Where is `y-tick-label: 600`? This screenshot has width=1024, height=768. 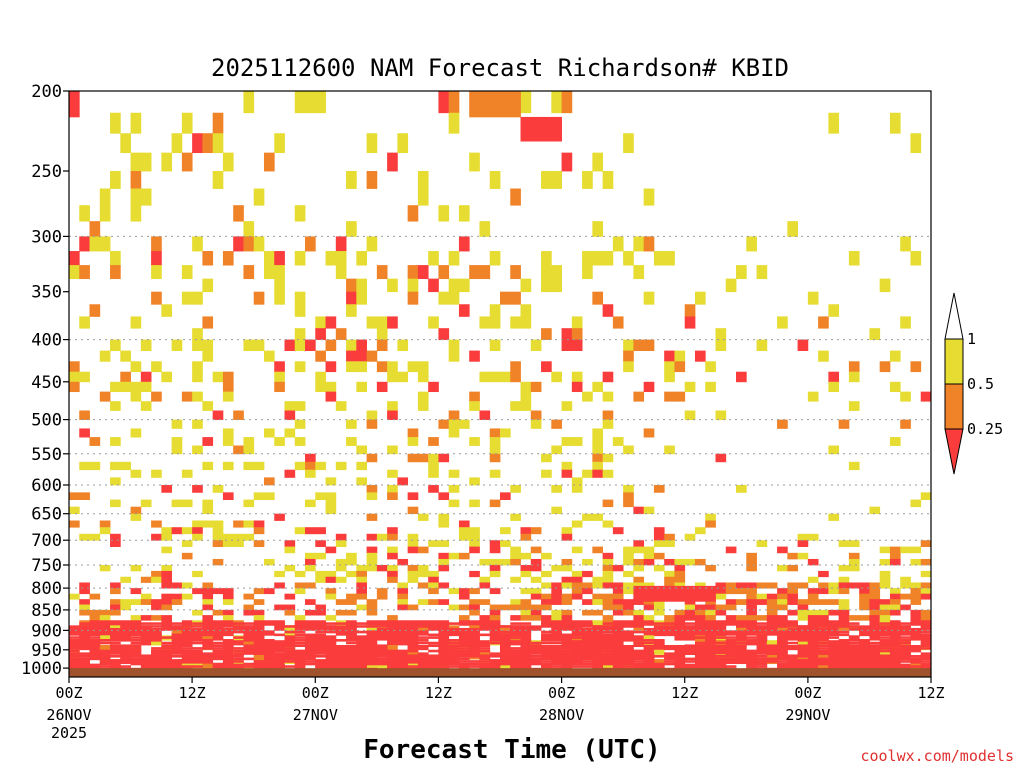 y-tick-label: 600 is located at coordinates (46, 486).